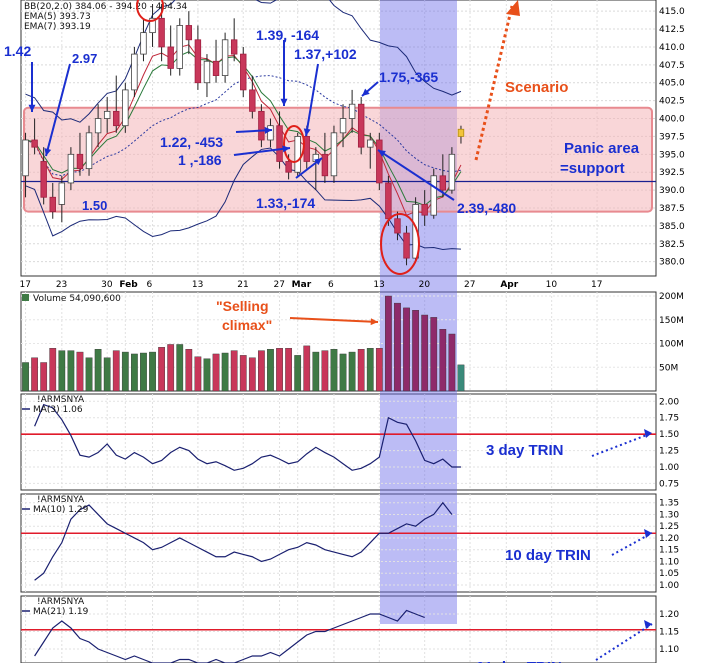 This screenshot has width=702, height=663. Describe the element at coordinates (672, 209) in the screenshot. I see `price-tick-label: 387.5` at that location.